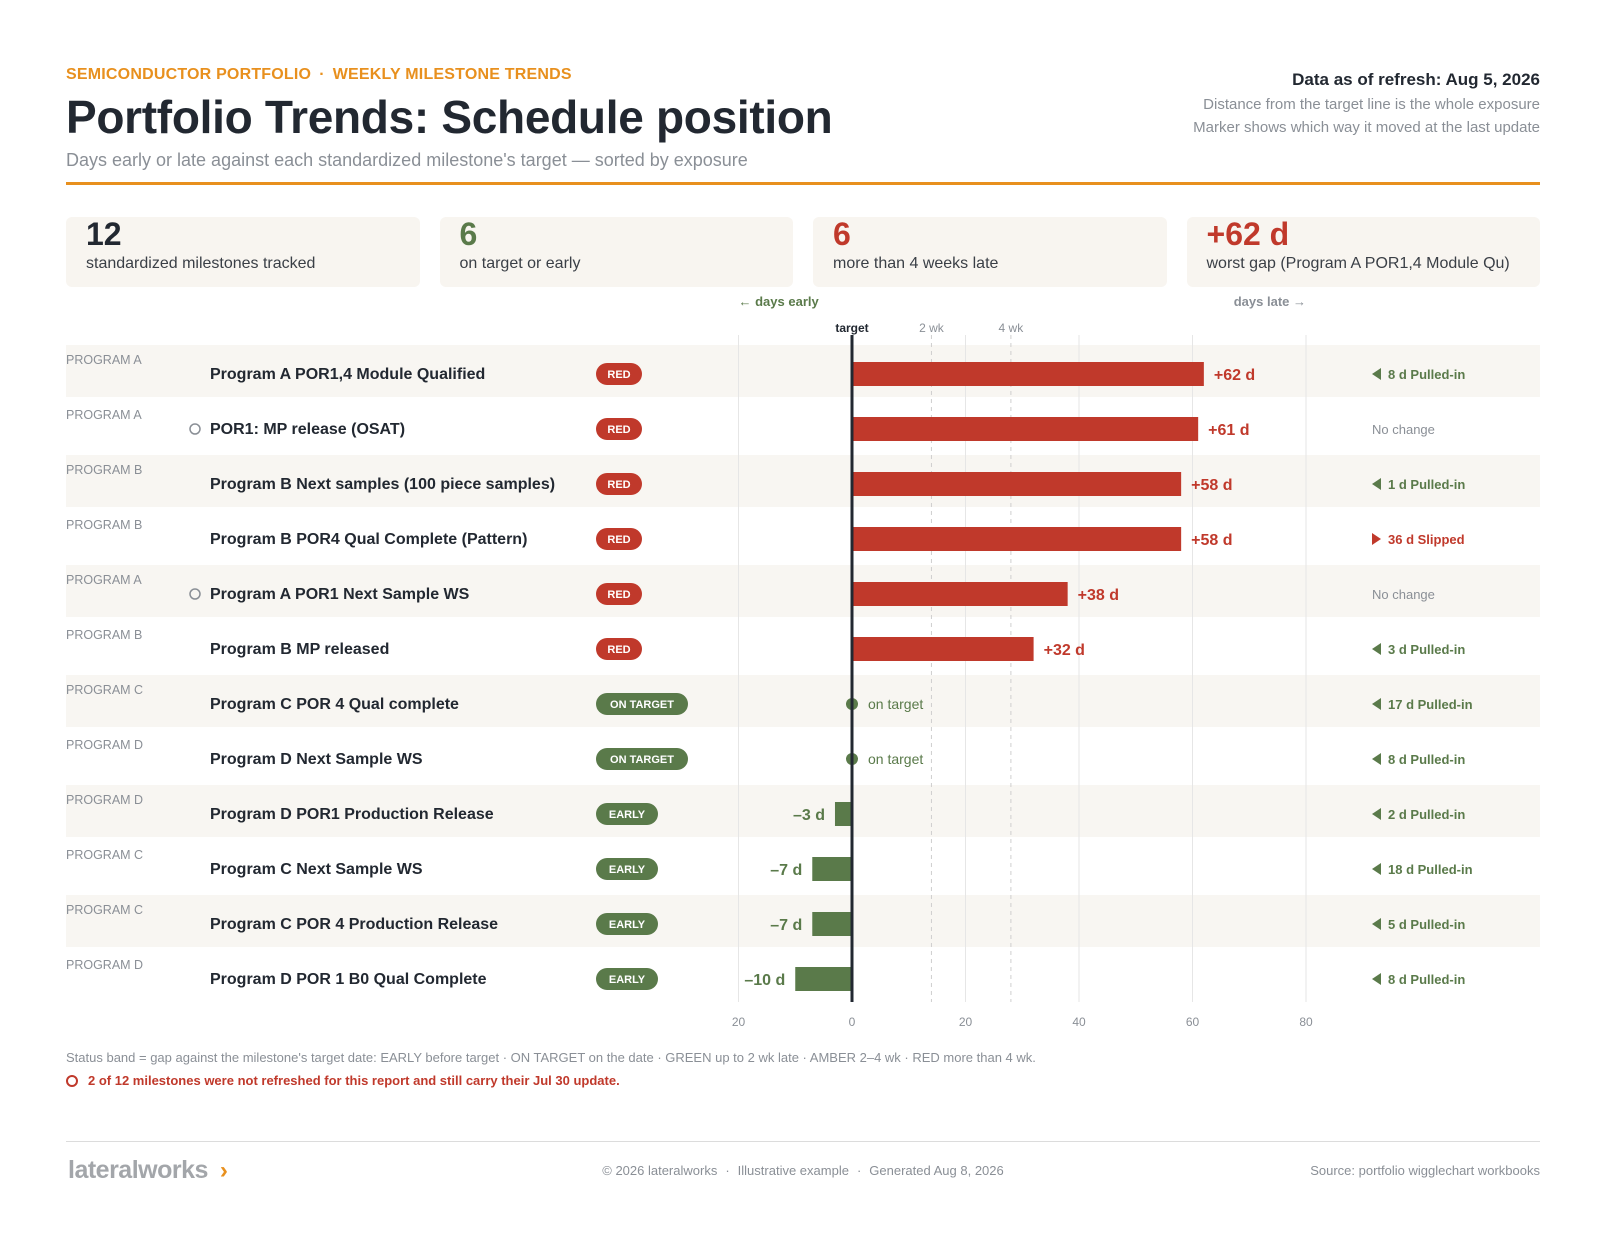 The image size is (1600, 1236). What do you see at coordinates (1426, 649) in the screenshot?
I see `movement-label: 3 d Pulled-in` at bounding box center [1426, 649].